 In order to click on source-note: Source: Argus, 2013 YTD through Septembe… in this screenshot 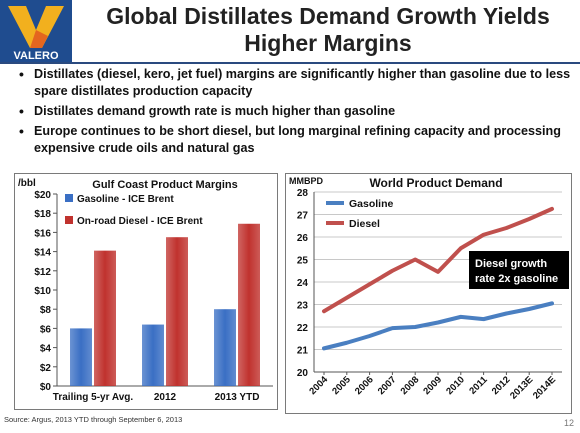, I will do `click(93, 419)`.